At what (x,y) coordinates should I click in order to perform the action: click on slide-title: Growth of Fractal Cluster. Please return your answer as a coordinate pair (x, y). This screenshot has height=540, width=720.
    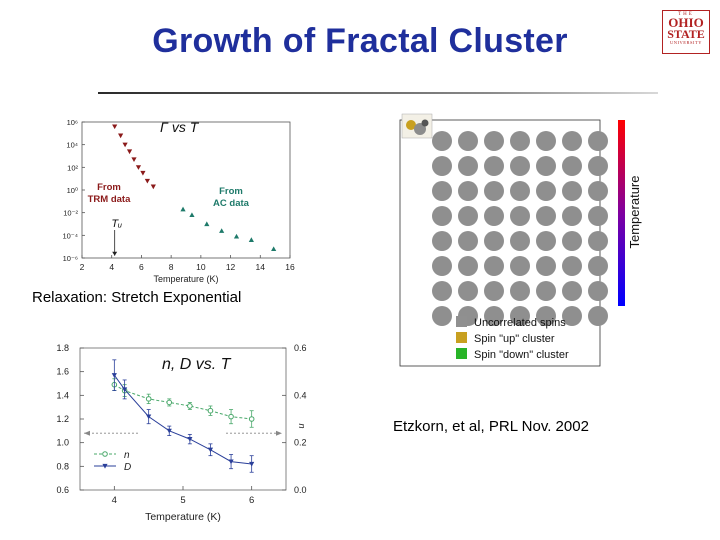
    Looking at the image, I should click on (360, 41).